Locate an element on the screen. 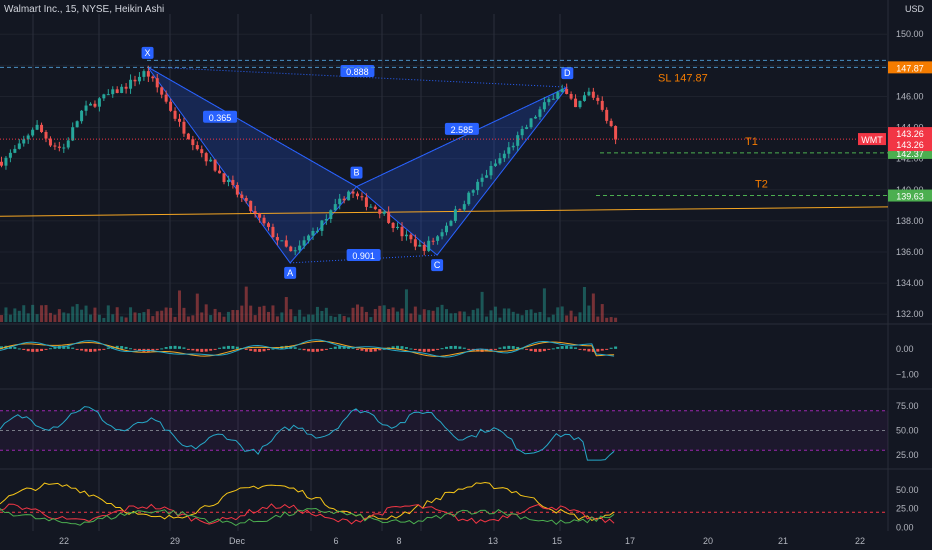 This screenshot has height=550, width=932. x-tick-label: Dec is located at coordinates (237, 541).